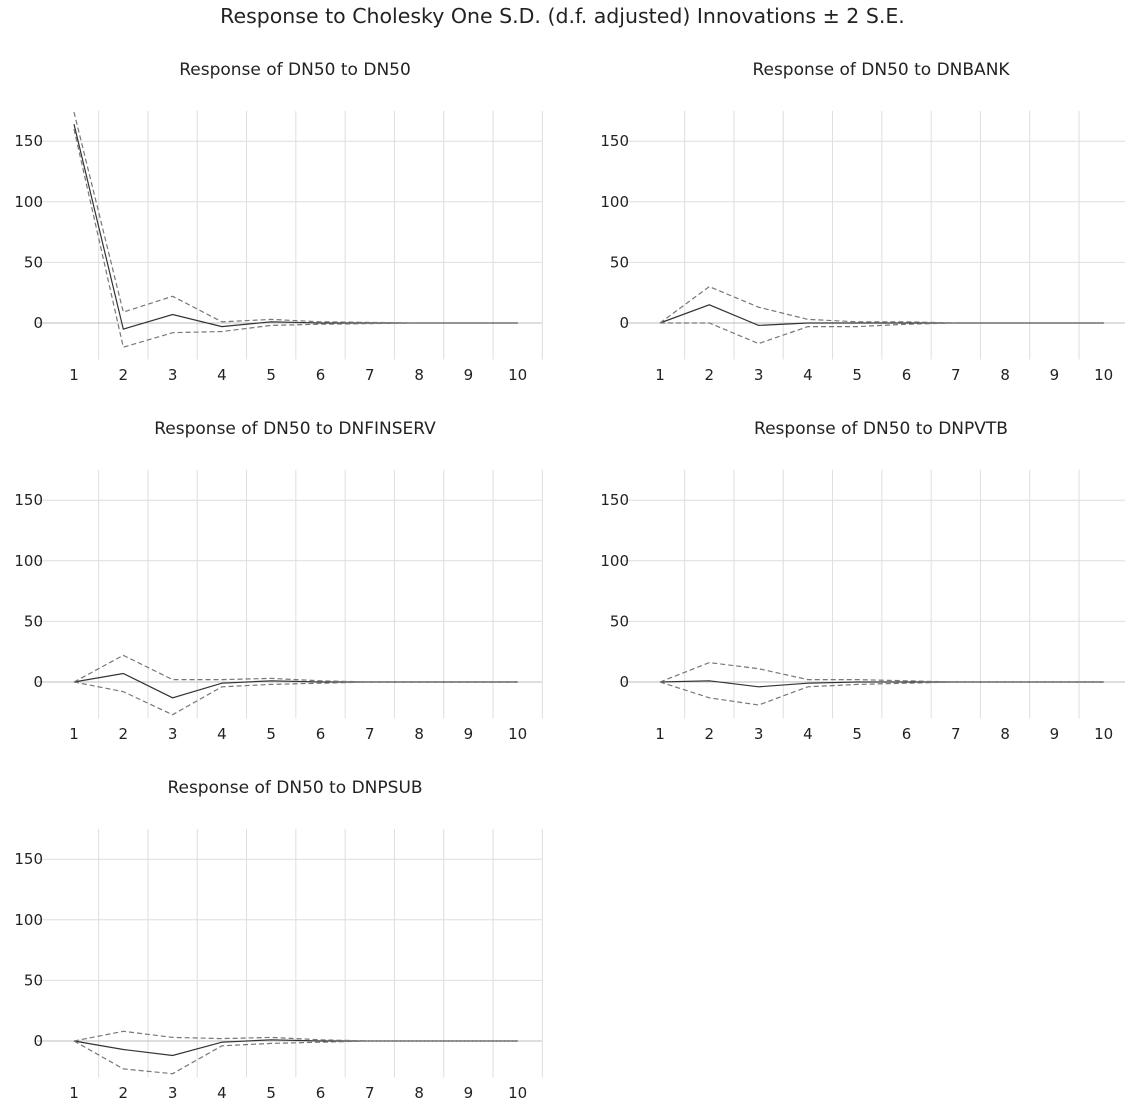  I want to click on chart-1-xtick-label: 1, so click(74, 375).